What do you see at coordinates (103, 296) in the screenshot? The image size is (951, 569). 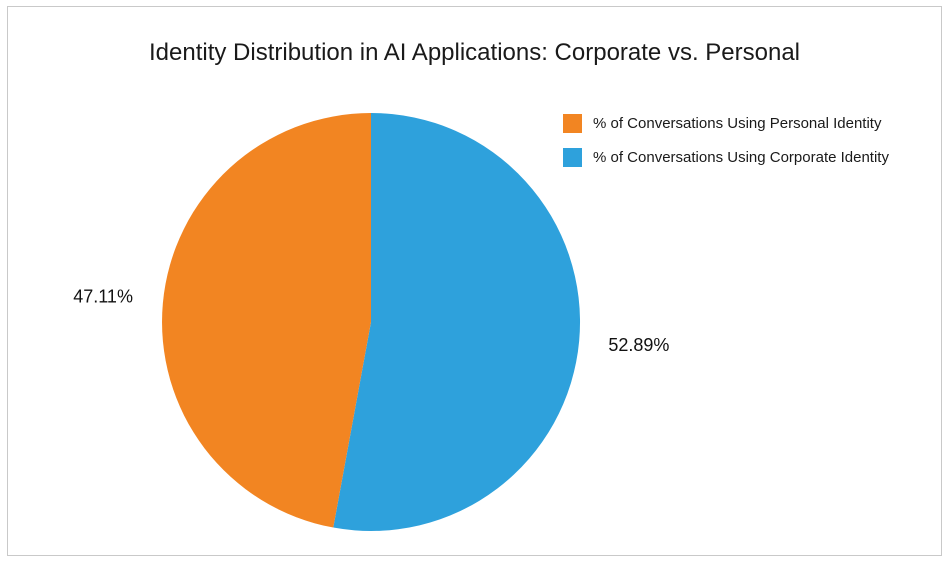 I see `pie-slice-label-1: 47.11%` at bounding box center [103, 296].